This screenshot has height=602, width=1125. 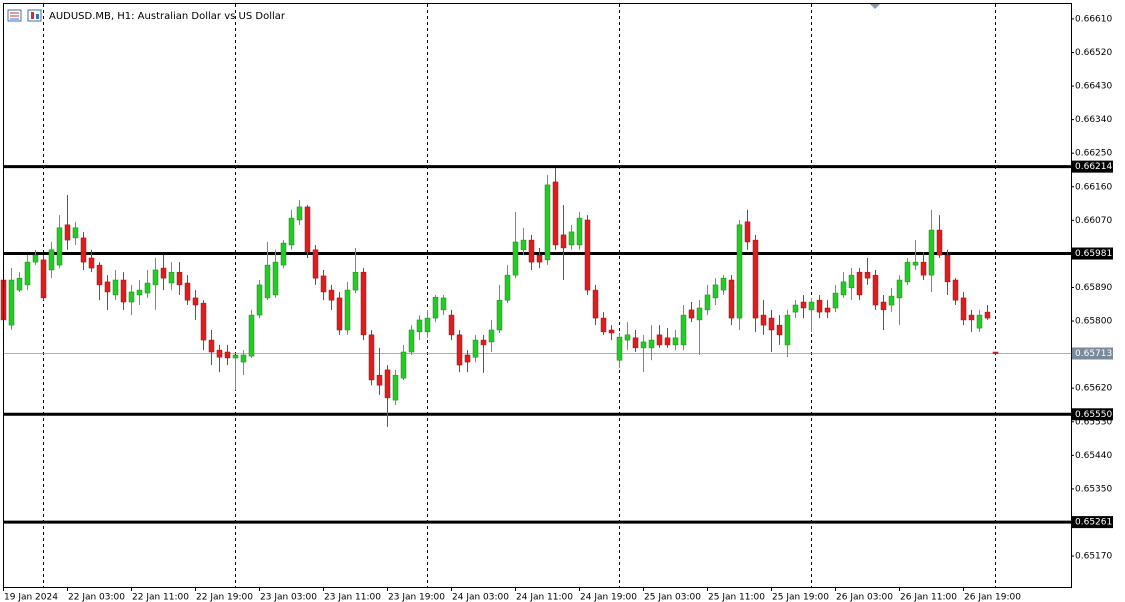 What do you see at coordinates (544, 597) in the screenshot?
I see `x-tick-label: 24 Jan 11:00` at bounding box center [544, 597].